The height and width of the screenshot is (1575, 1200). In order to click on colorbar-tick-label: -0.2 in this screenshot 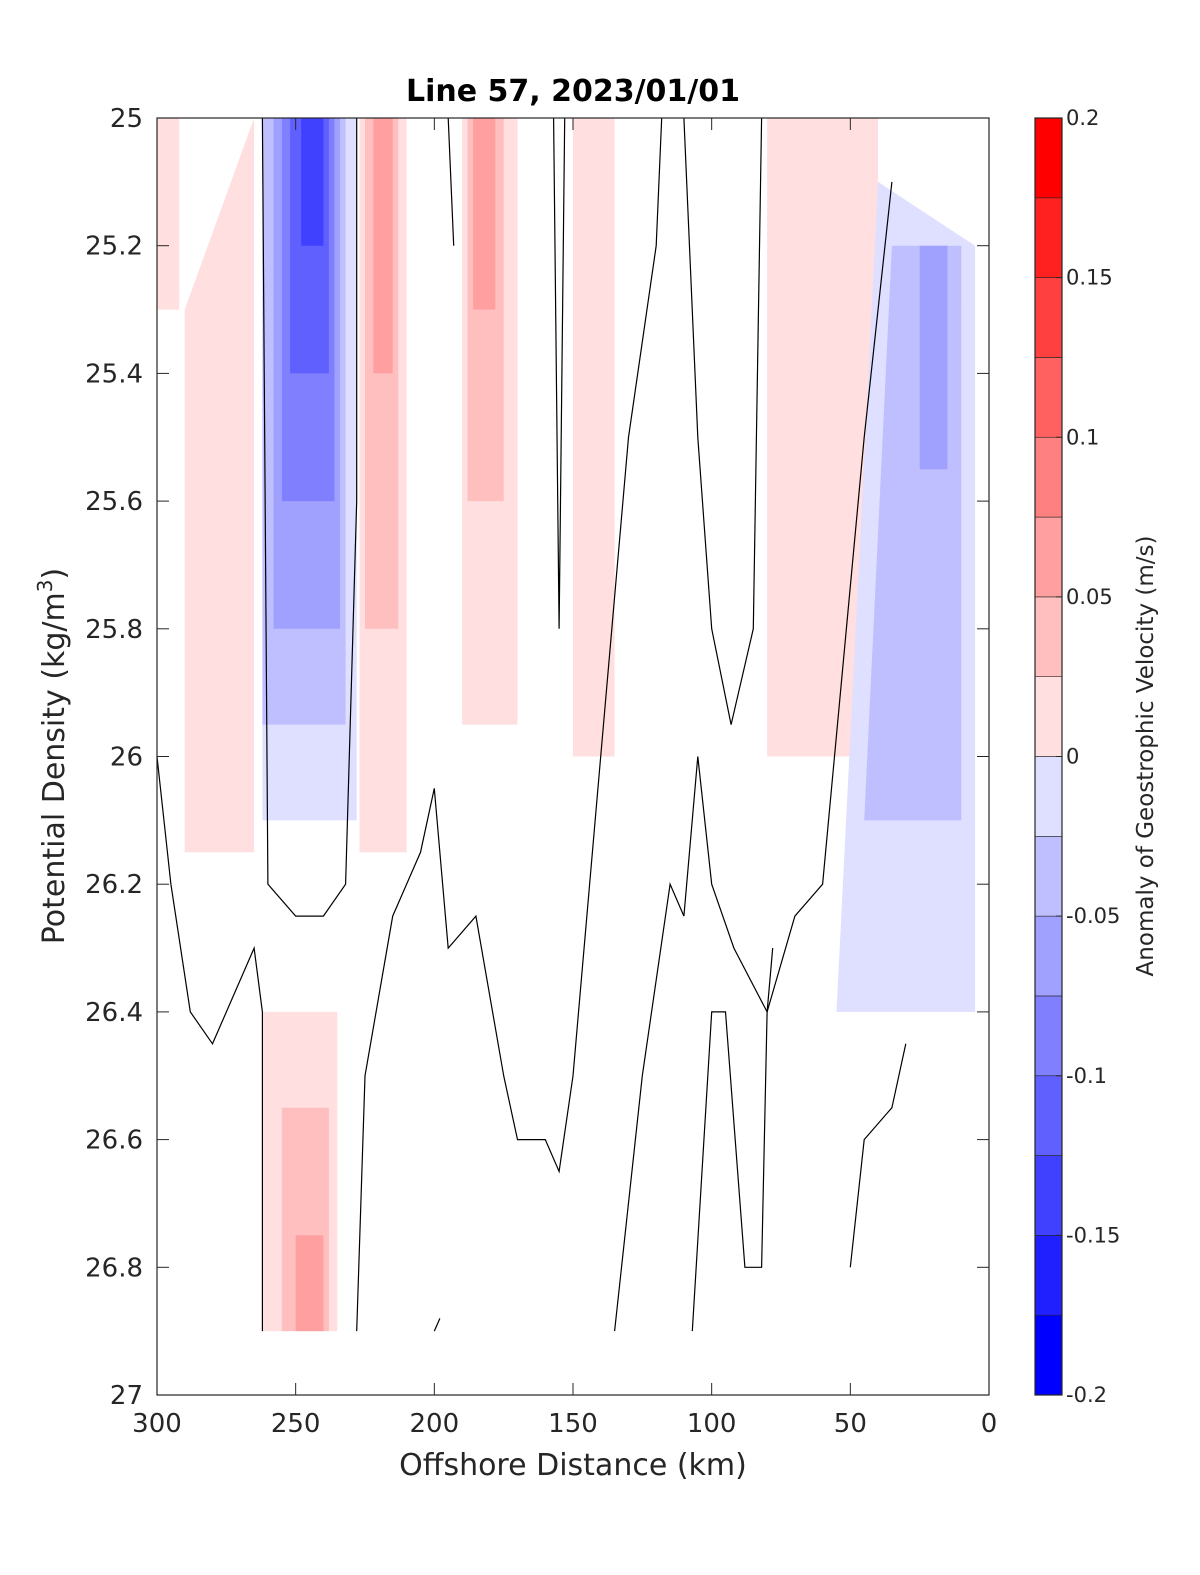, I will do `click(1086, 1395)`.